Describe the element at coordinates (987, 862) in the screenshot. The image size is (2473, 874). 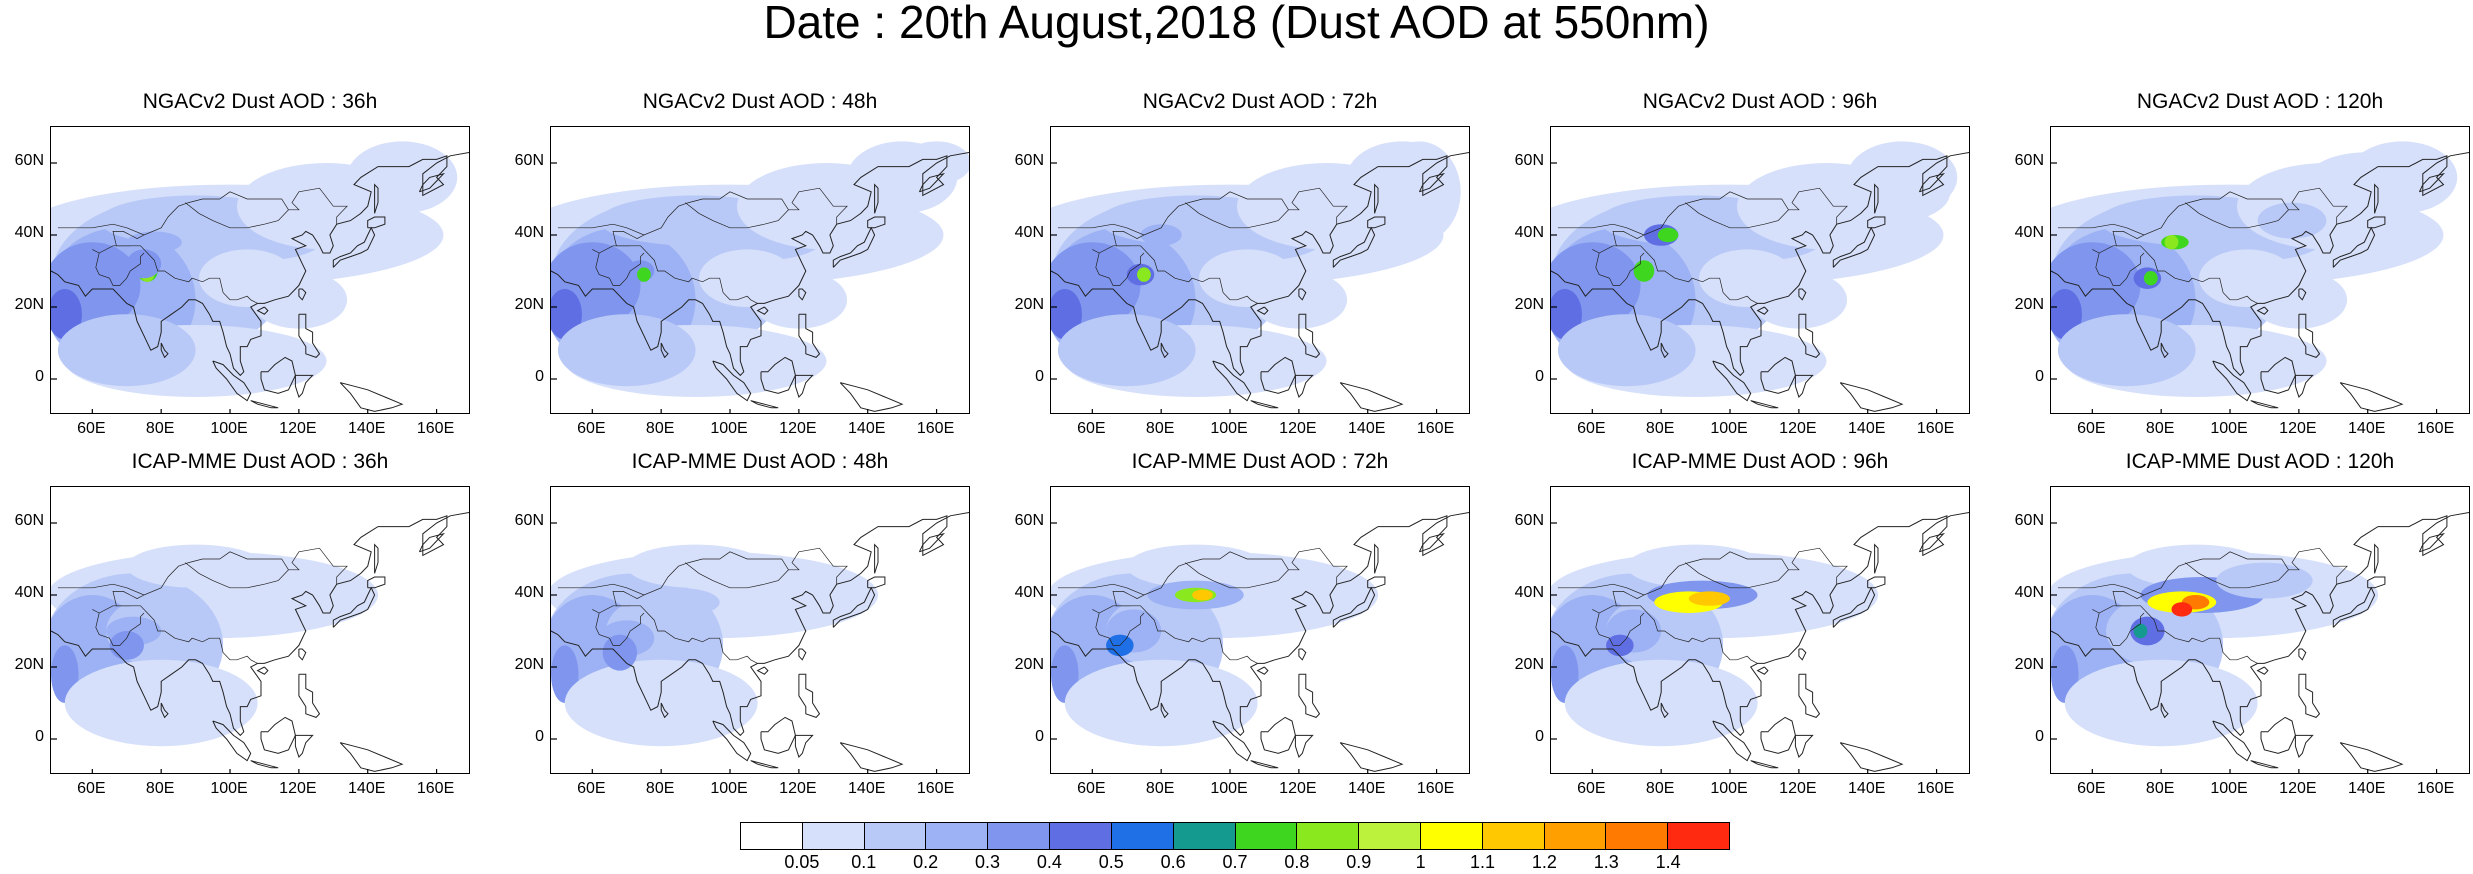
I see `colorbar-label: 0.3` at that location.